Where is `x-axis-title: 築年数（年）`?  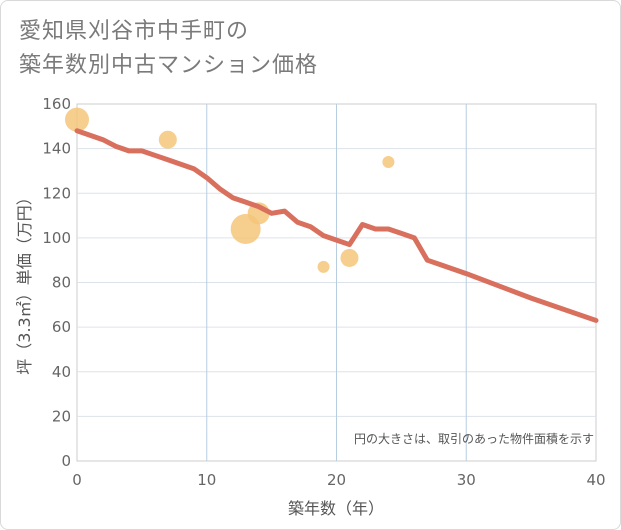 x-axis-title: 築年数（年） is located at coordinates (336, 508).